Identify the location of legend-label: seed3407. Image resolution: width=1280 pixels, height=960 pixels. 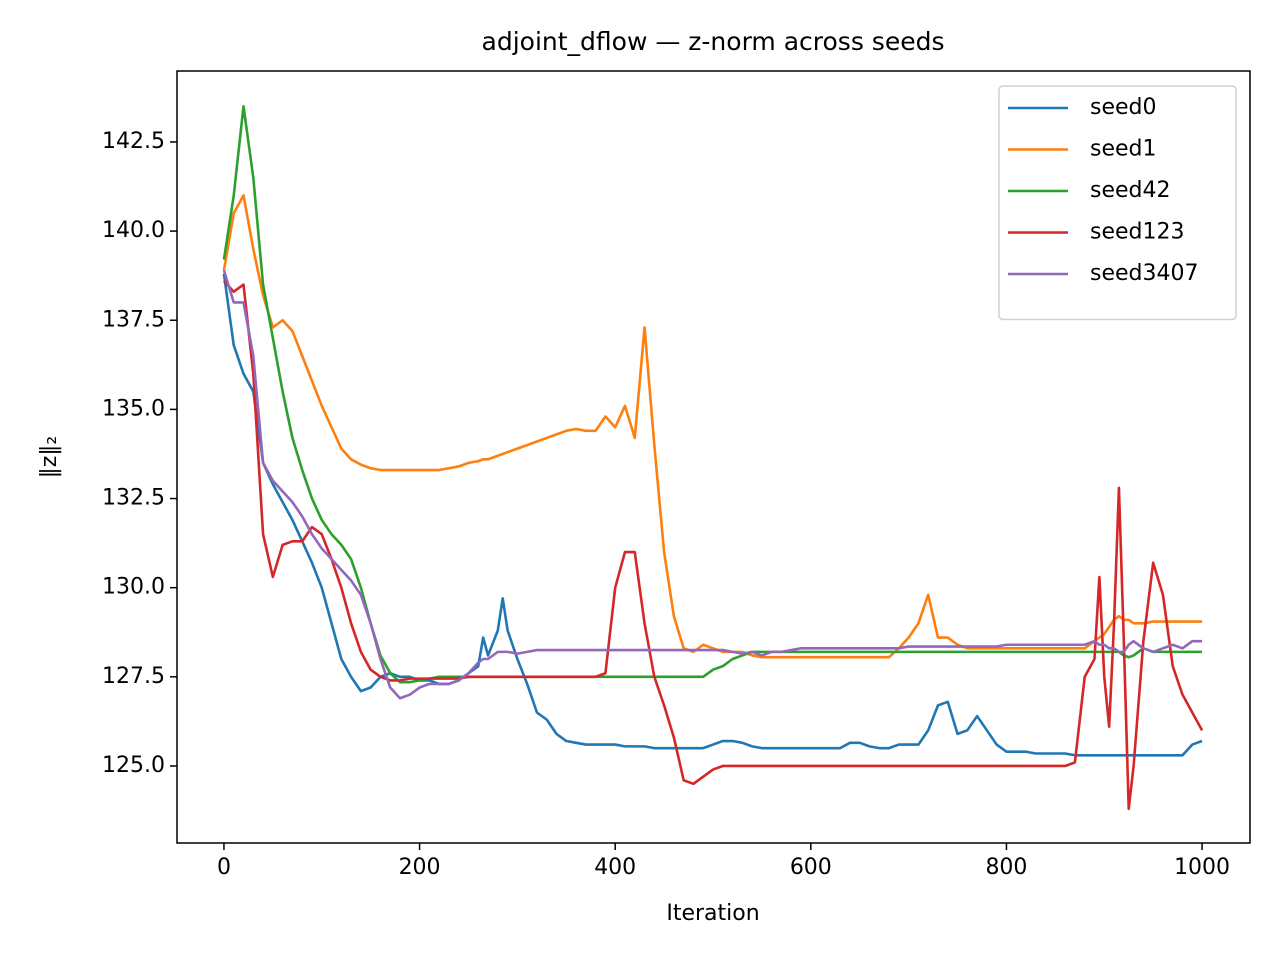
(1144, 273).